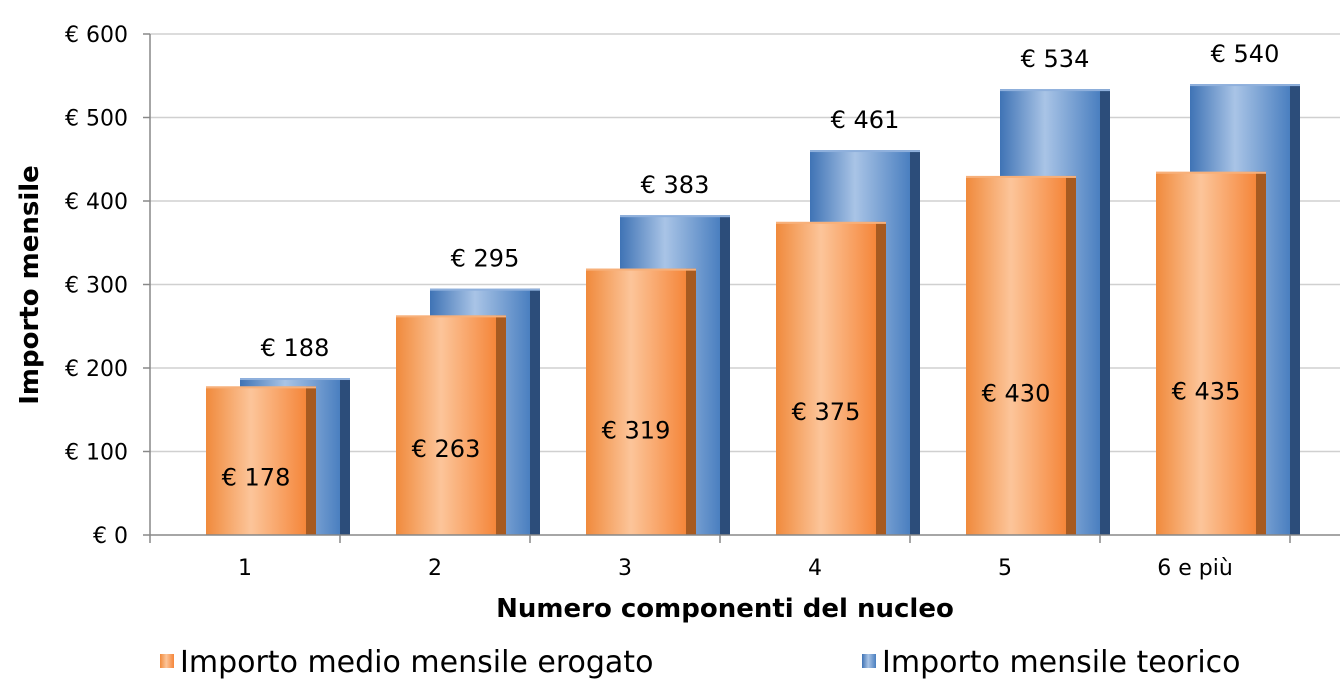 Image resolution: width=1340 pixels, height=696 pixels. I want to click on x-tick-label: 2, so click(435, 568).